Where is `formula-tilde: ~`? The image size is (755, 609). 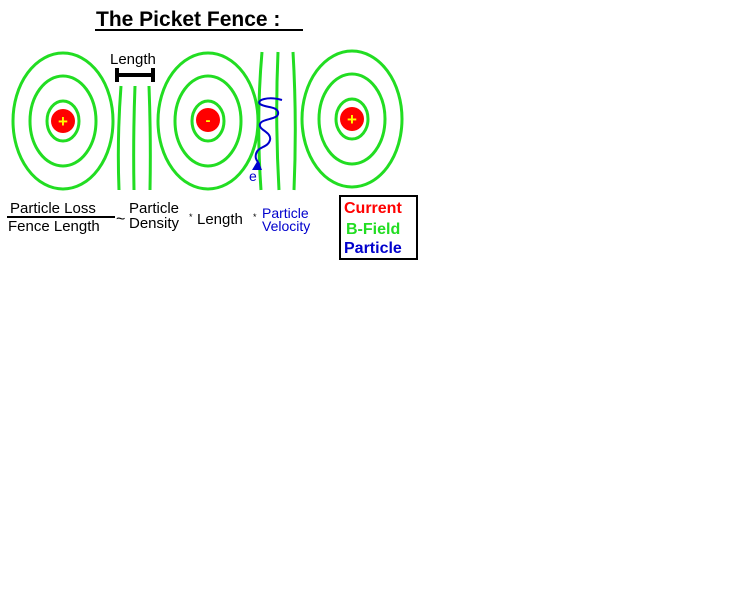 formula-tilde: ~ is located at coordinates (120, 219).